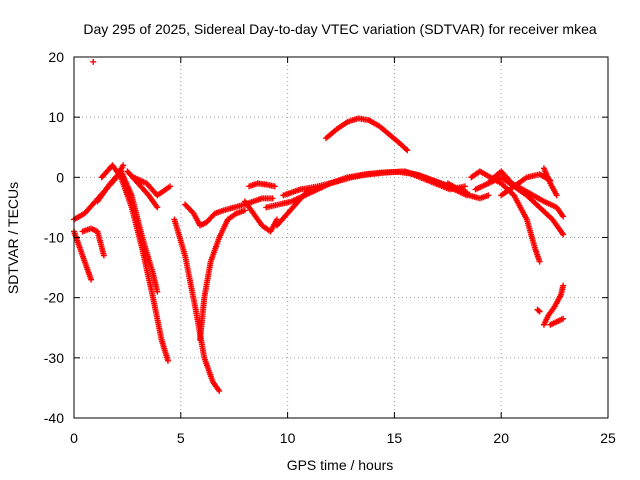  Describe the element at coordinates (54, 418) in the screenshot. I see `y-tick-label: -40` at that location.